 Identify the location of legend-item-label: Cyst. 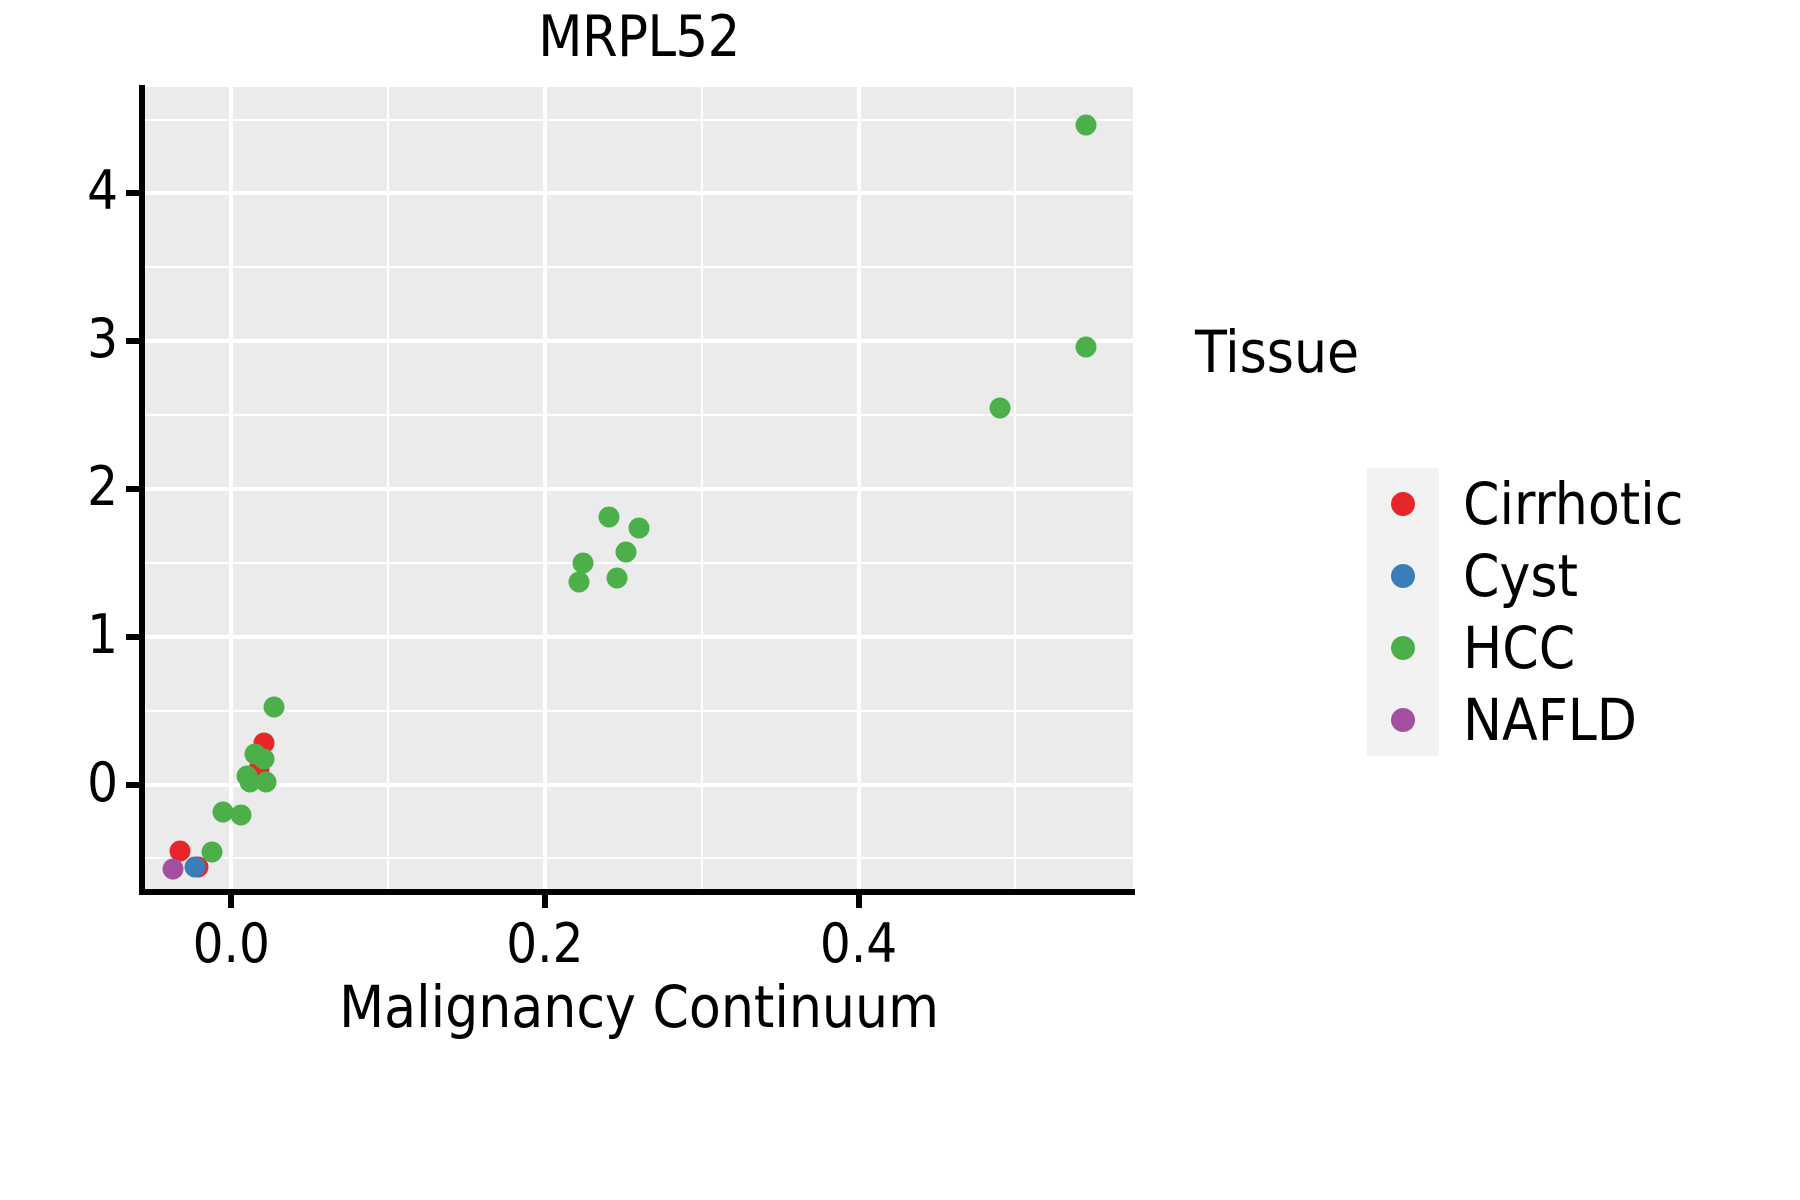
(1520, 576).